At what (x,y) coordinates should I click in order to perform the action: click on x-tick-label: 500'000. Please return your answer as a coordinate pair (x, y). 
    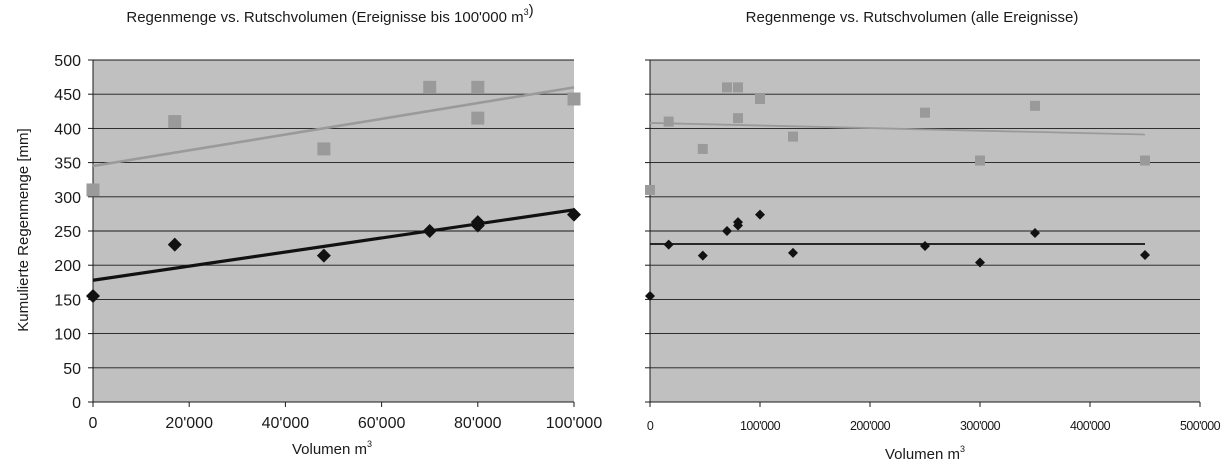
    Looking at the image, I should click on (1200, 426).